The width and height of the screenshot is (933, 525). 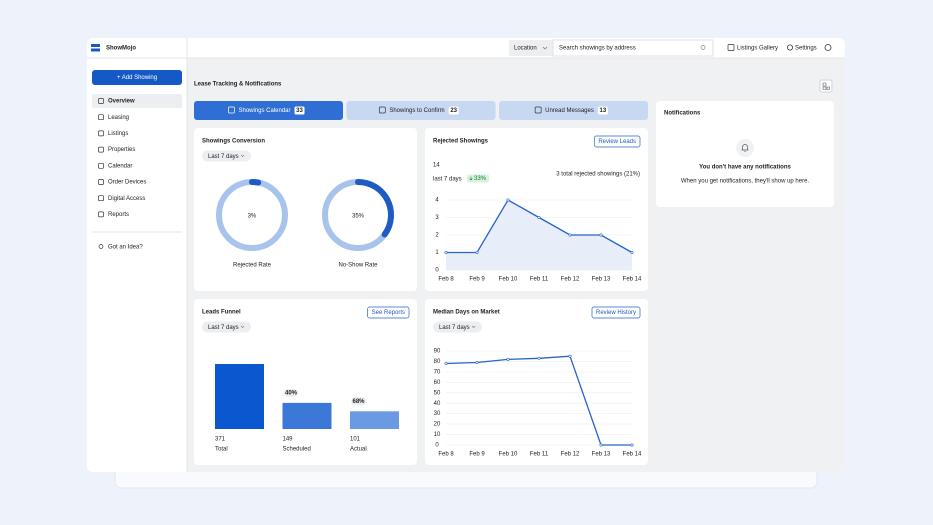 What do you see at coordinates (358, 266) in the screenshot?
I see `gauge-label: No-Show Rate` at bounding box center [358, 266].